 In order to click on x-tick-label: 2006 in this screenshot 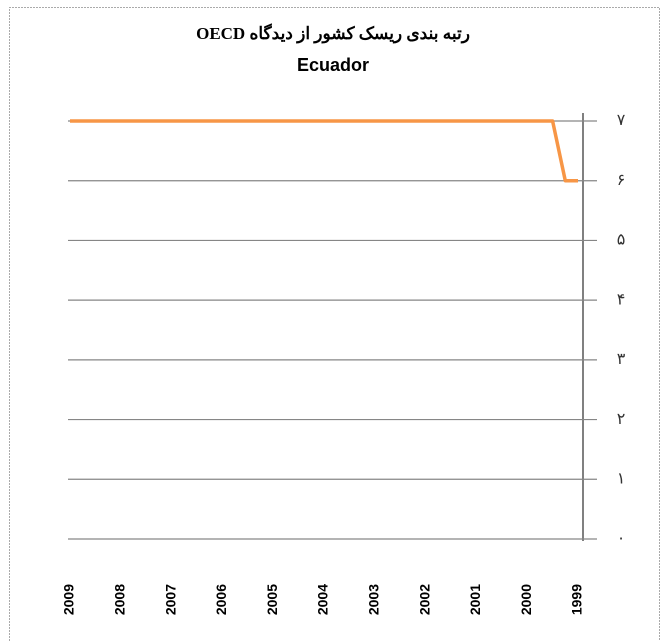, I will do `click(221, 599)`.